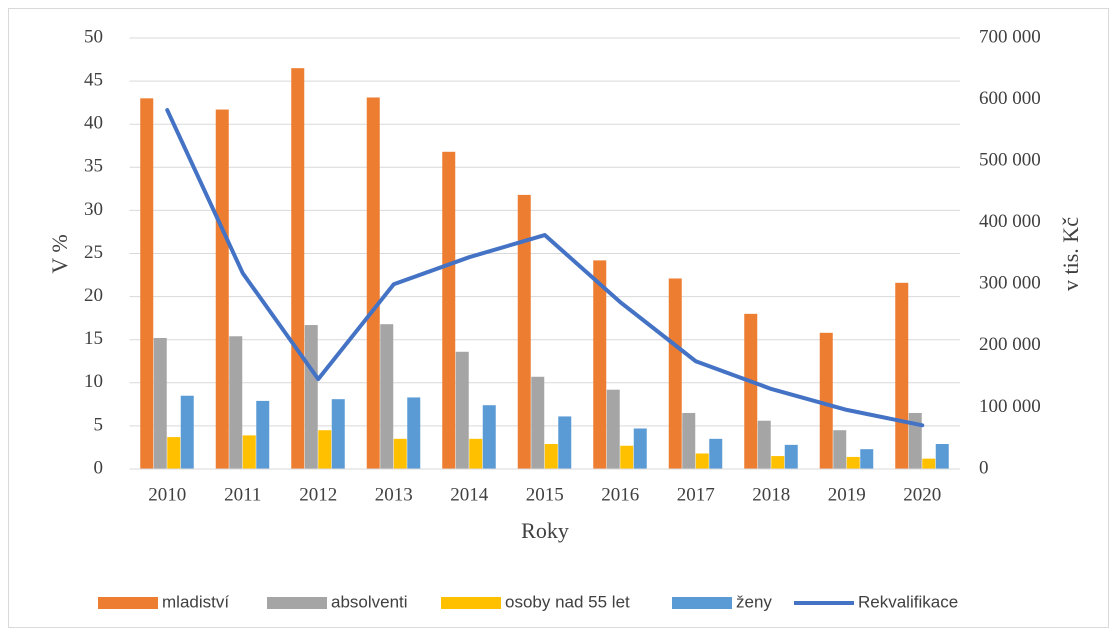 This screenshot has width=1118, height=635. Describe the element at coordinates (93, 295) in the screenshot. I see `y-tick-label: 20` at that location.